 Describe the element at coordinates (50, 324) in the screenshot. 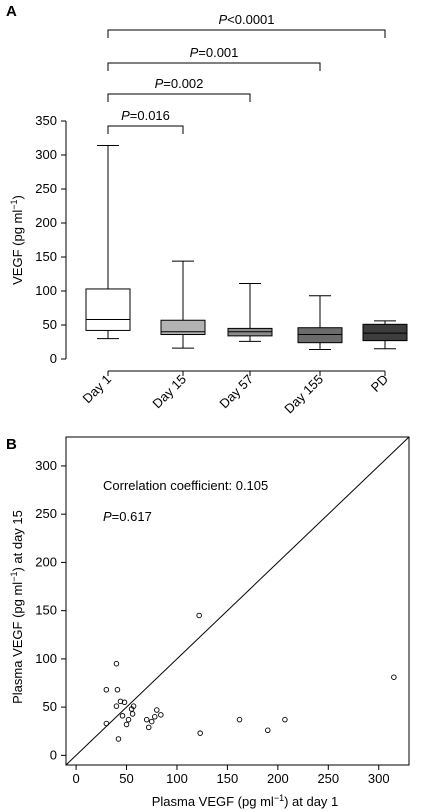

I see `panel-a-y-tick-label: 50` at that location.